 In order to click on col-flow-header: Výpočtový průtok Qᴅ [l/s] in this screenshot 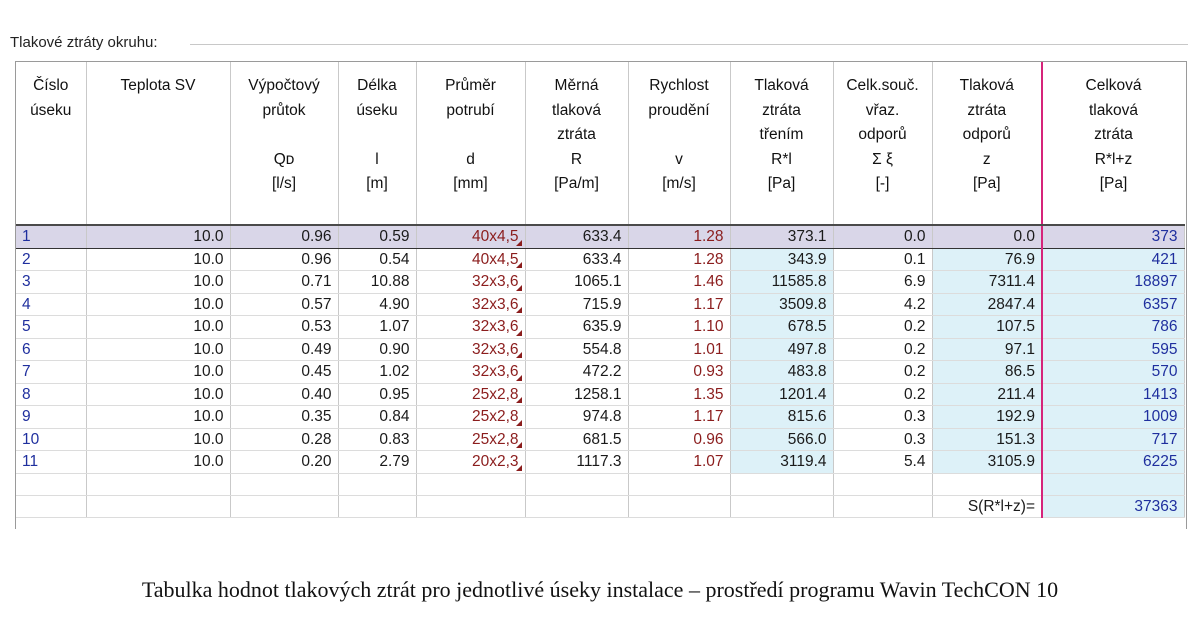, I will do `click(284, 144)`.